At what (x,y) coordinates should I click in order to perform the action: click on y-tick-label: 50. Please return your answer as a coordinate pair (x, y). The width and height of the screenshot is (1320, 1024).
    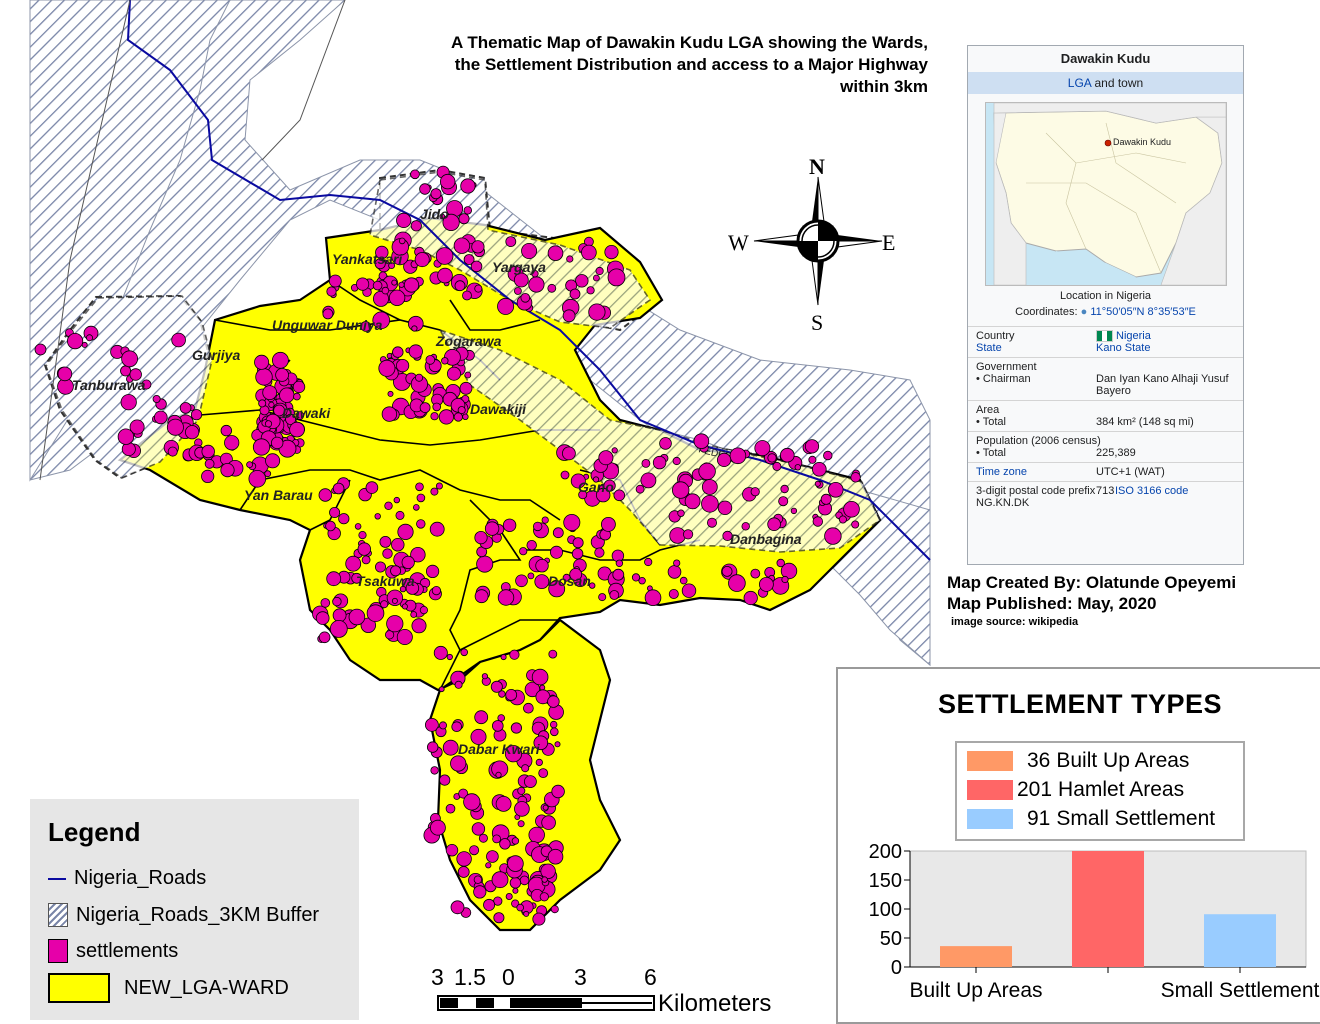
    Looking at the image, I should click on (891, 939).